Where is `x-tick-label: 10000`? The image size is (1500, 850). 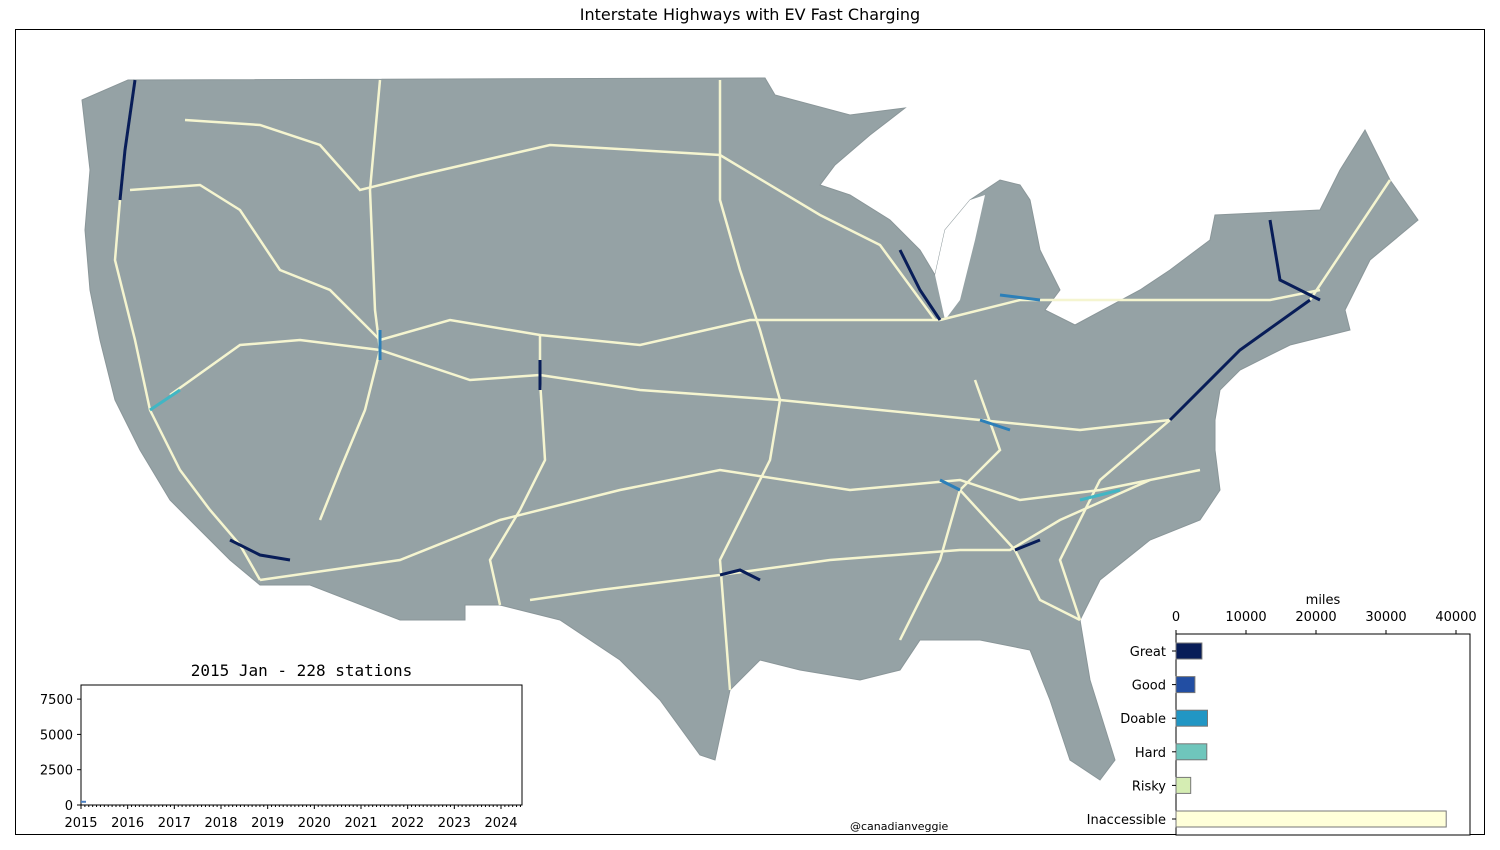 x-tick-label: 10000 is located at coordinates (1245, 617).